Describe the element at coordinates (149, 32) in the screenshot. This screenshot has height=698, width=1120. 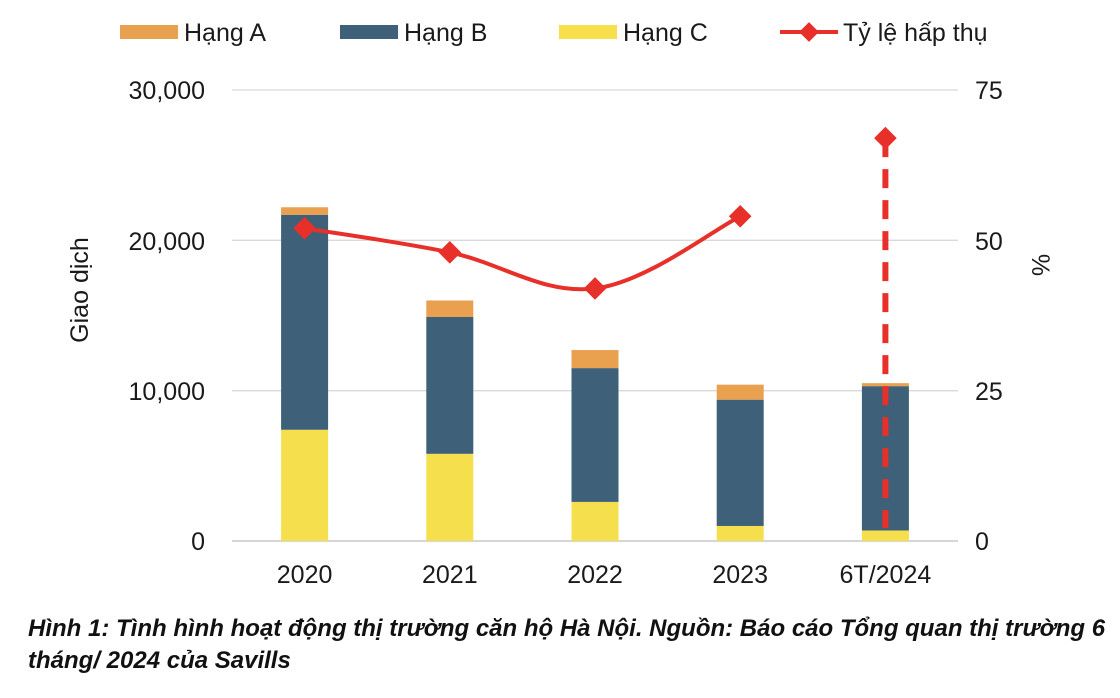
I see `legend-swatch-hang-a` at that location.